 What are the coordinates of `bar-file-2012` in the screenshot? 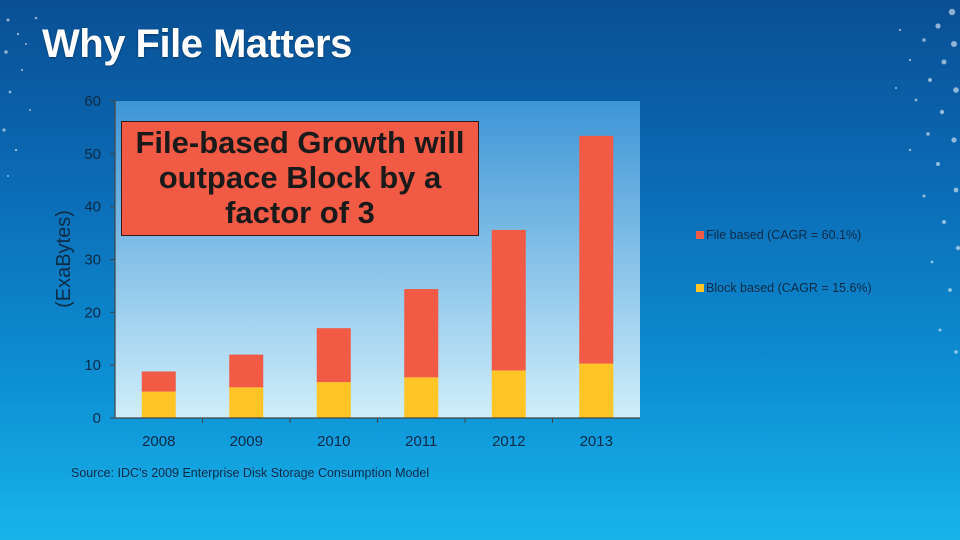 It's located at (508, 300).